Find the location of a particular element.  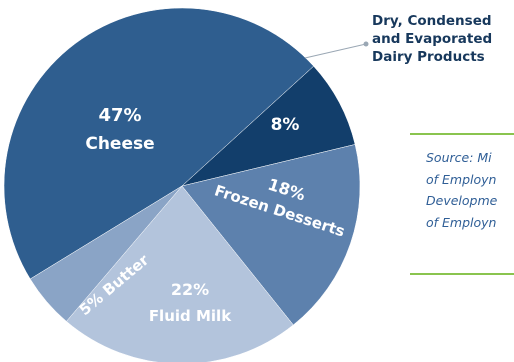

fluid-milk-percent-label: 22% is located at coordinates (190, 289).